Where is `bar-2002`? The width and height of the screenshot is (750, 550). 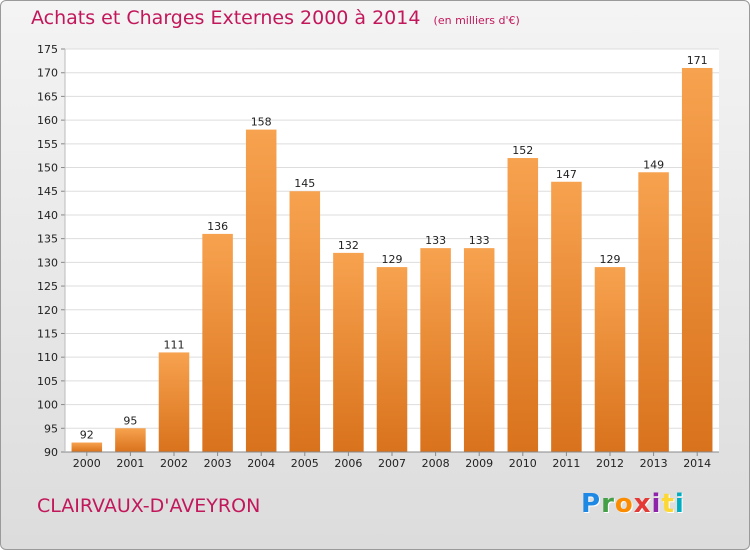
bar-2002 is located at coordinates (174, 402).